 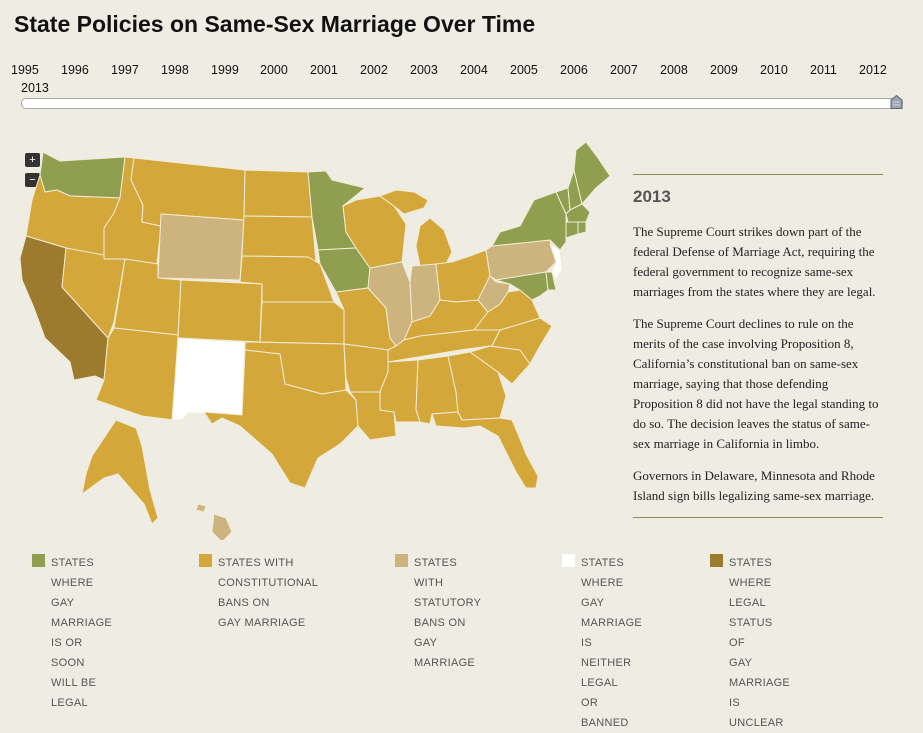 What do you see at coordinates (551, 281) in the screenshot?
I see `state-de` at bounding box center [551, 281].